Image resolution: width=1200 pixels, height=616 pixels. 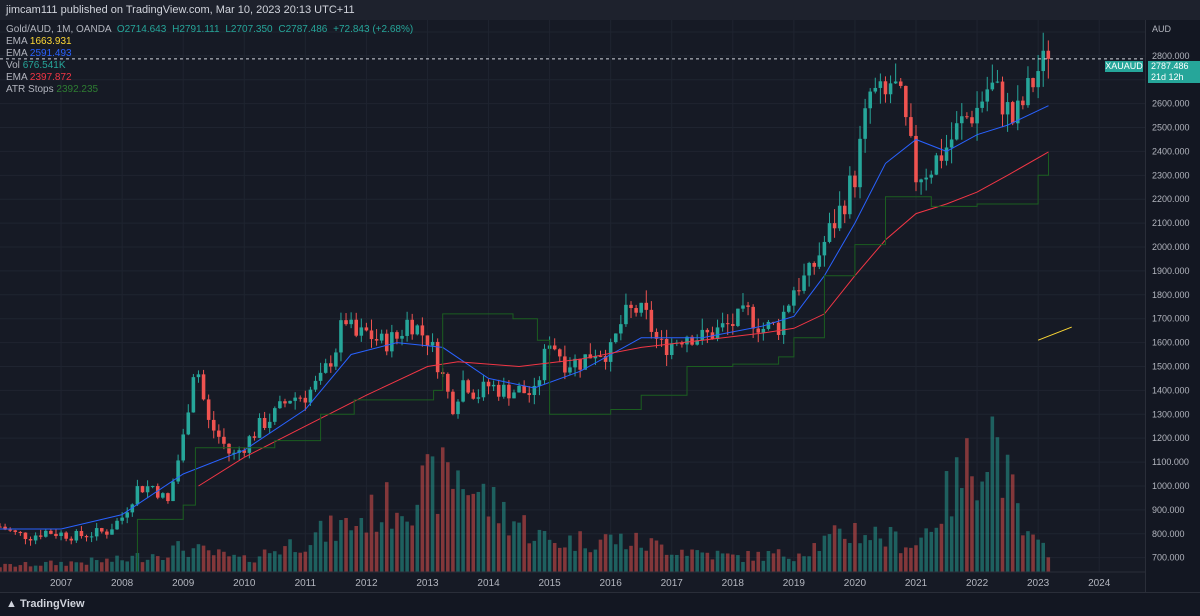 I want to click on y-tick-label: 2600.000, so click(x=1171, y=104).